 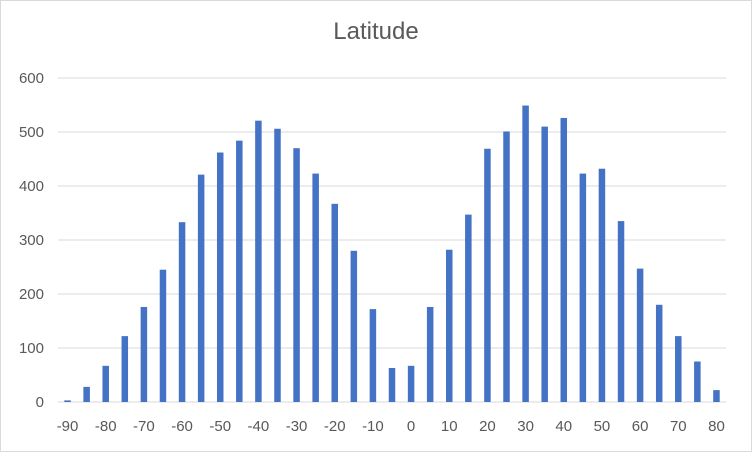 I want to click on x-tick-label: 20, so click(x=487, y=426).